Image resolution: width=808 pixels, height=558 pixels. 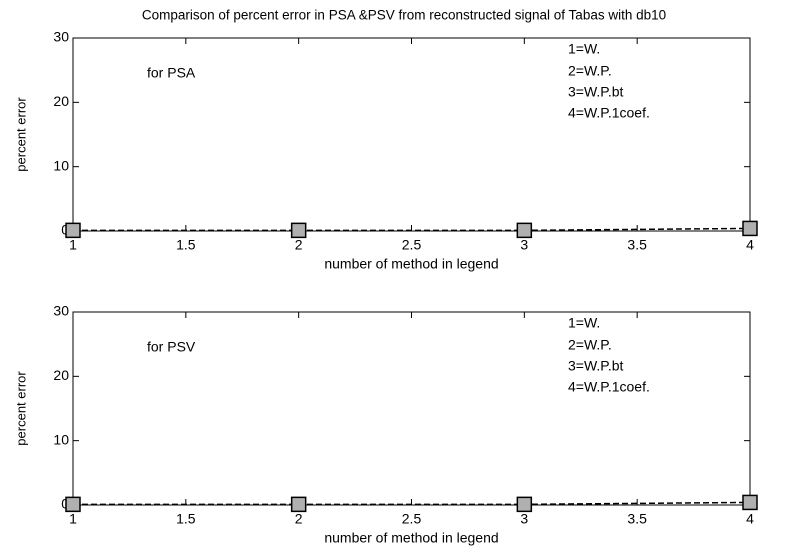 I want to click on annotation: for PSV, so click(x=171, y=347).